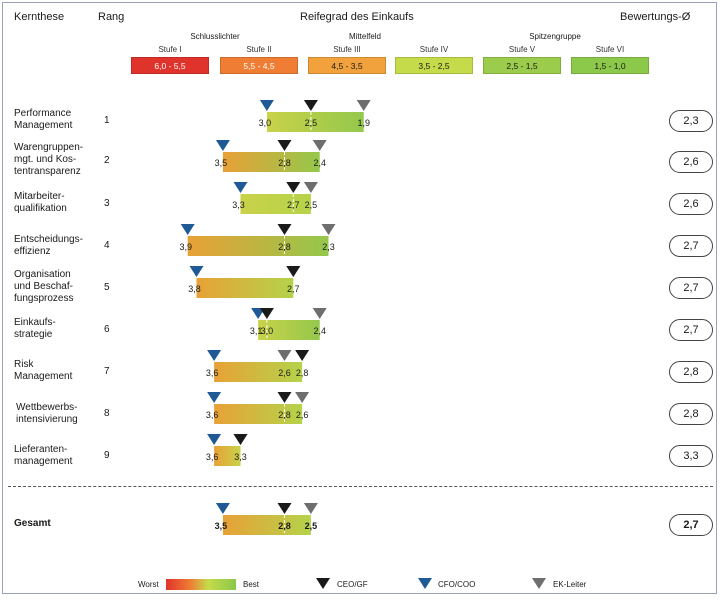 The width and height of the screenshot is (723, 600). I want to click on row-rank: 4, so click(107, 245).